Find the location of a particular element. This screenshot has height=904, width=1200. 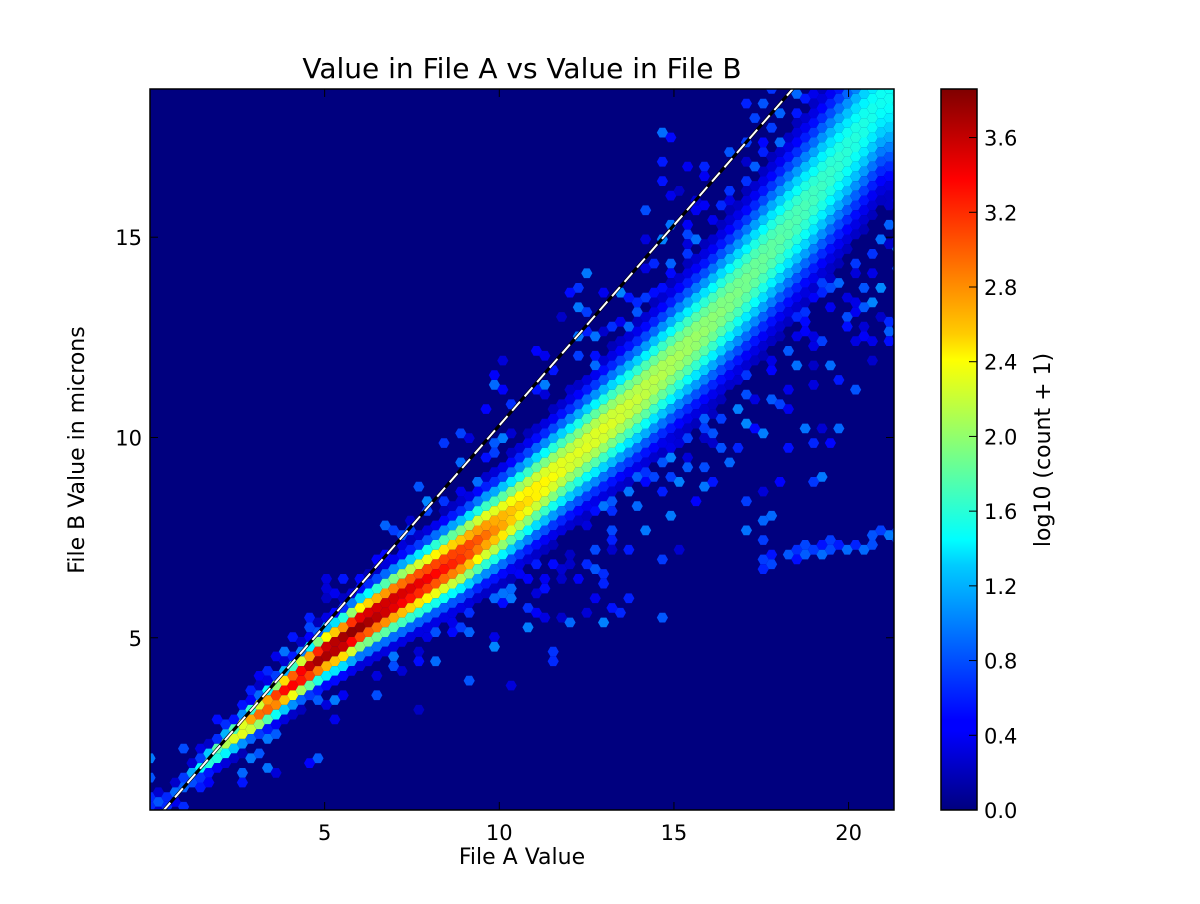

x-tick-label: 10 is located at coordinates (499, 833).